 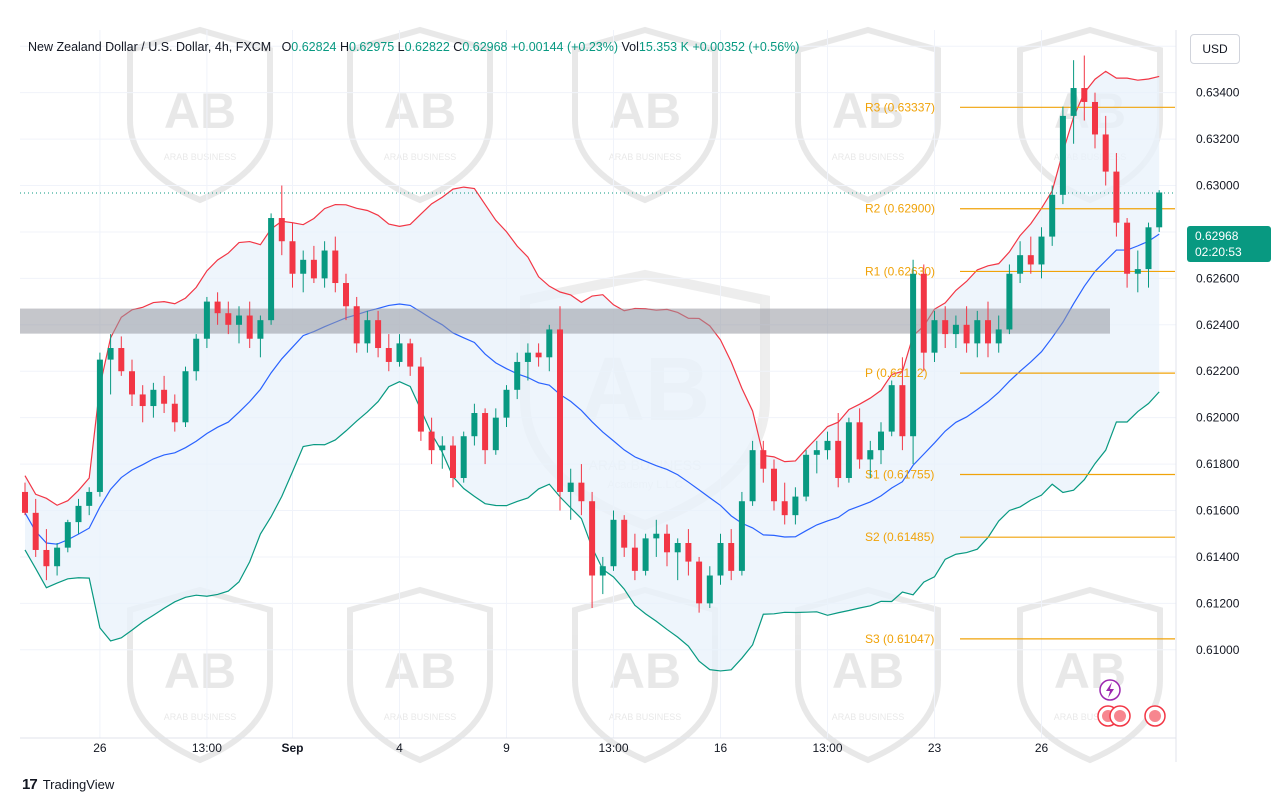 I want to click on time-axis: 26 13:00 Sep 4 9 13:00 16 13:00 23 26, so click(x=598, y=746).